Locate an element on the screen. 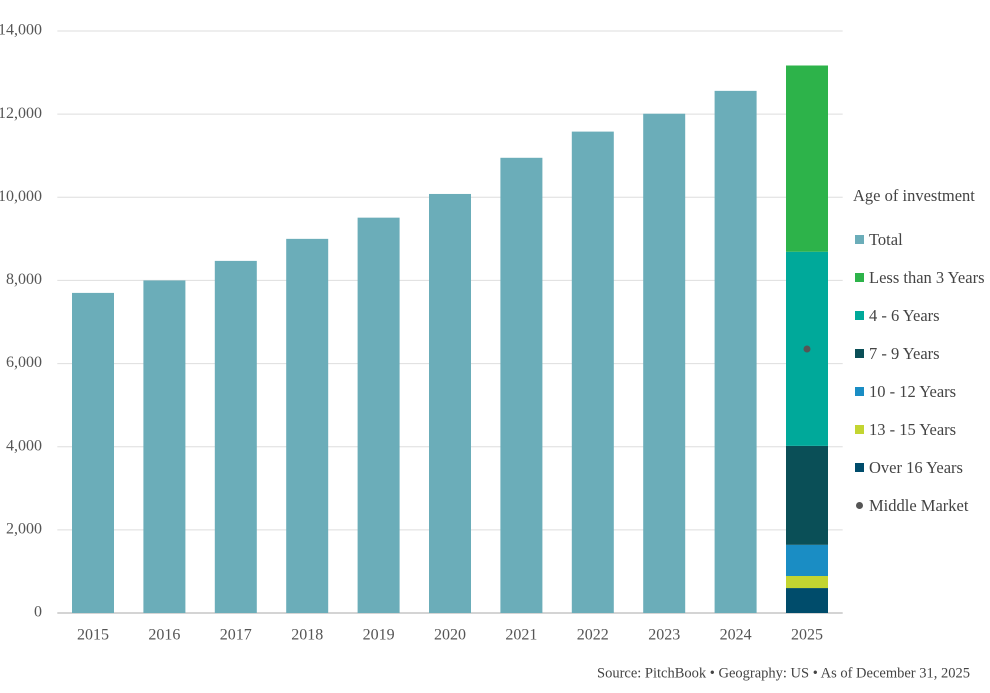  legend-label: 10 - 12 Years is located at coordinates (913, 391).